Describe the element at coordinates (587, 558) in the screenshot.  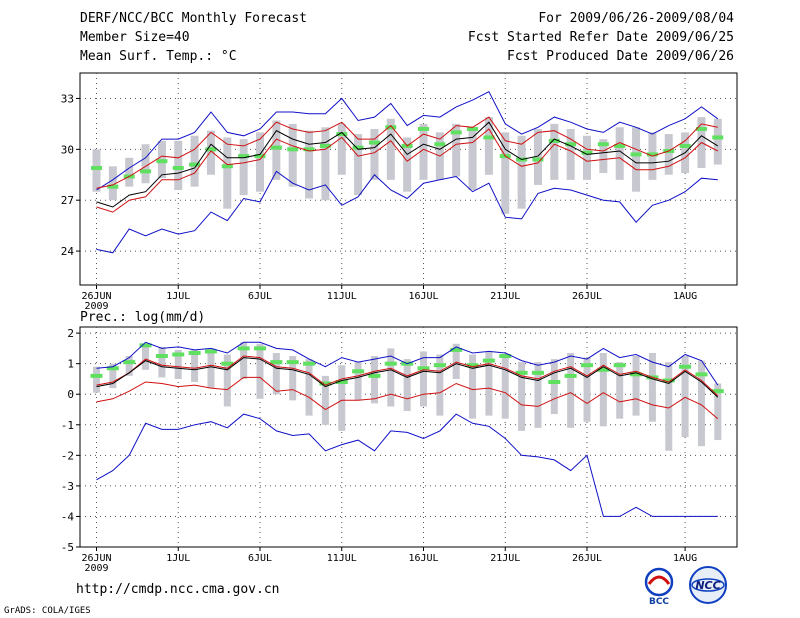
I see `prec-x-tick-label: 26JUL` at that location.